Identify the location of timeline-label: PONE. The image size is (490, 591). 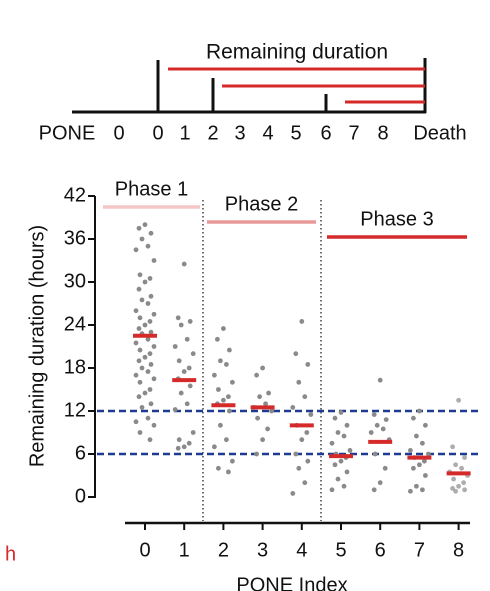
(67, 133).